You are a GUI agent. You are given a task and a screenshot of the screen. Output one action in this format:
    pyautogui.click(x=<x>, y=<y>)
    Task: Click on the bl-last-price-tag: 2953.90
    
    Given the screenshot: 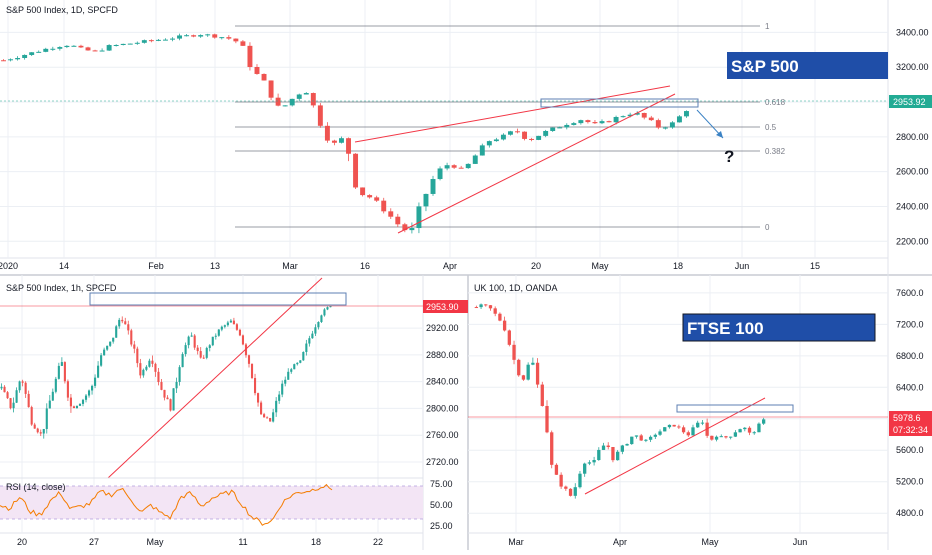 What is the action you would take?
    pyautogui.click(x=445, y=306)
    